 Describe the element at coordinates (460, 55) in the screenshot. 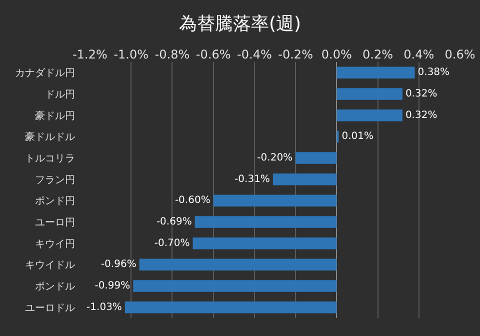

I see `x-tick-label: 0.6%` at that location.